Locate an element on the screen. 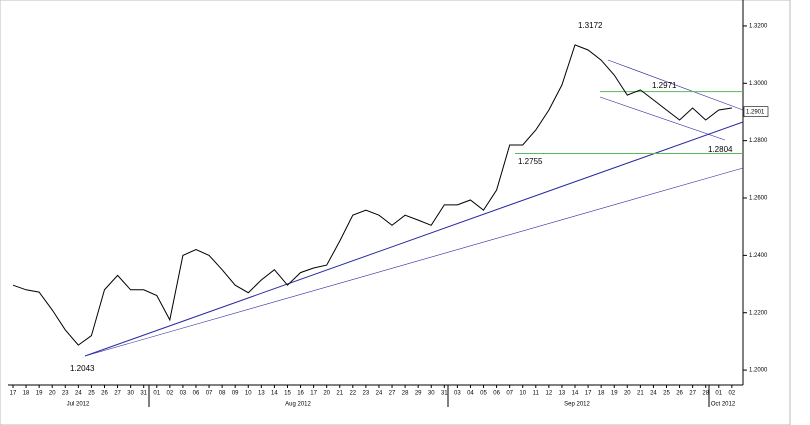 The image size is (810, 425). month-label: Sep 2012 is located at coordinates (577, 405).